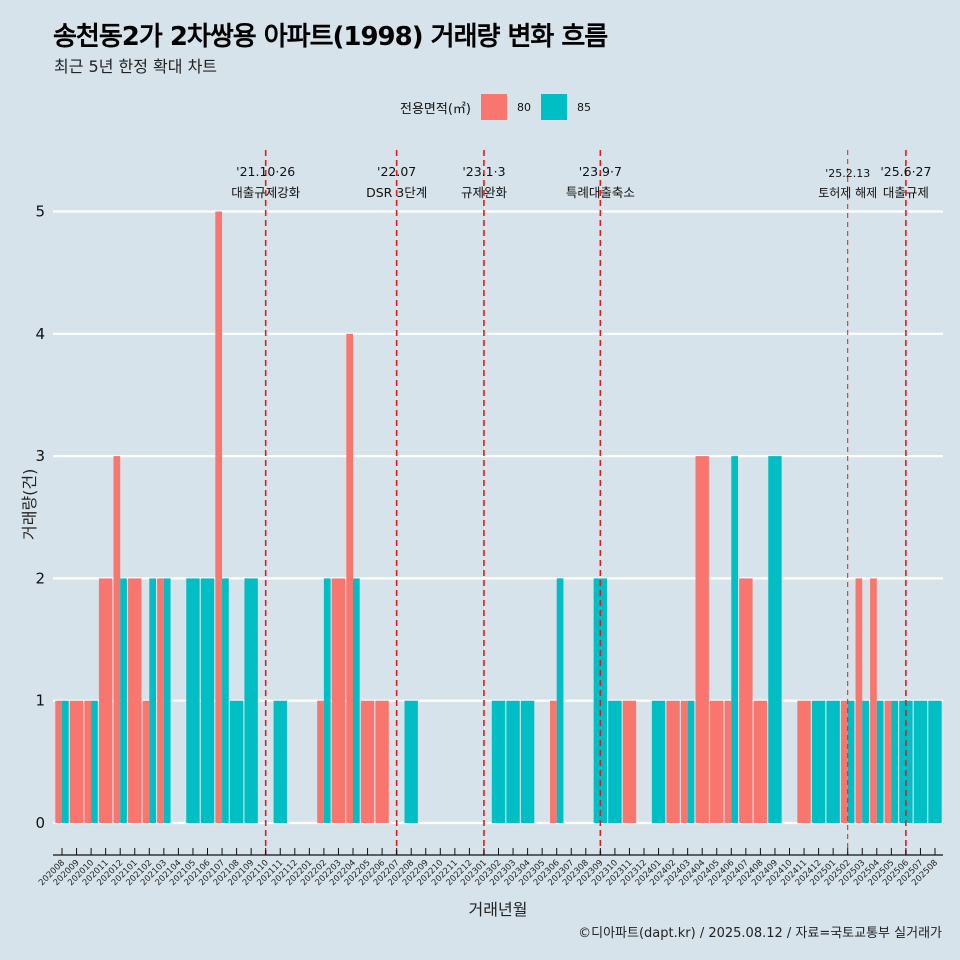 The width and height of the screenshot is (960, 960). Describe the element at coordinates (266, 192) in the screenshot. I see `event-label-202110: 대출규제강화` at that location.